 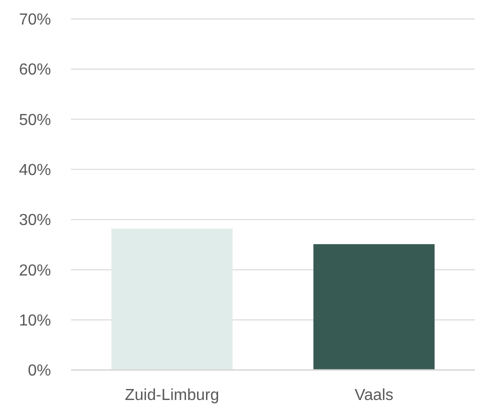 I want to click on y-tick-label: 20%, so click(x=34, y=271).